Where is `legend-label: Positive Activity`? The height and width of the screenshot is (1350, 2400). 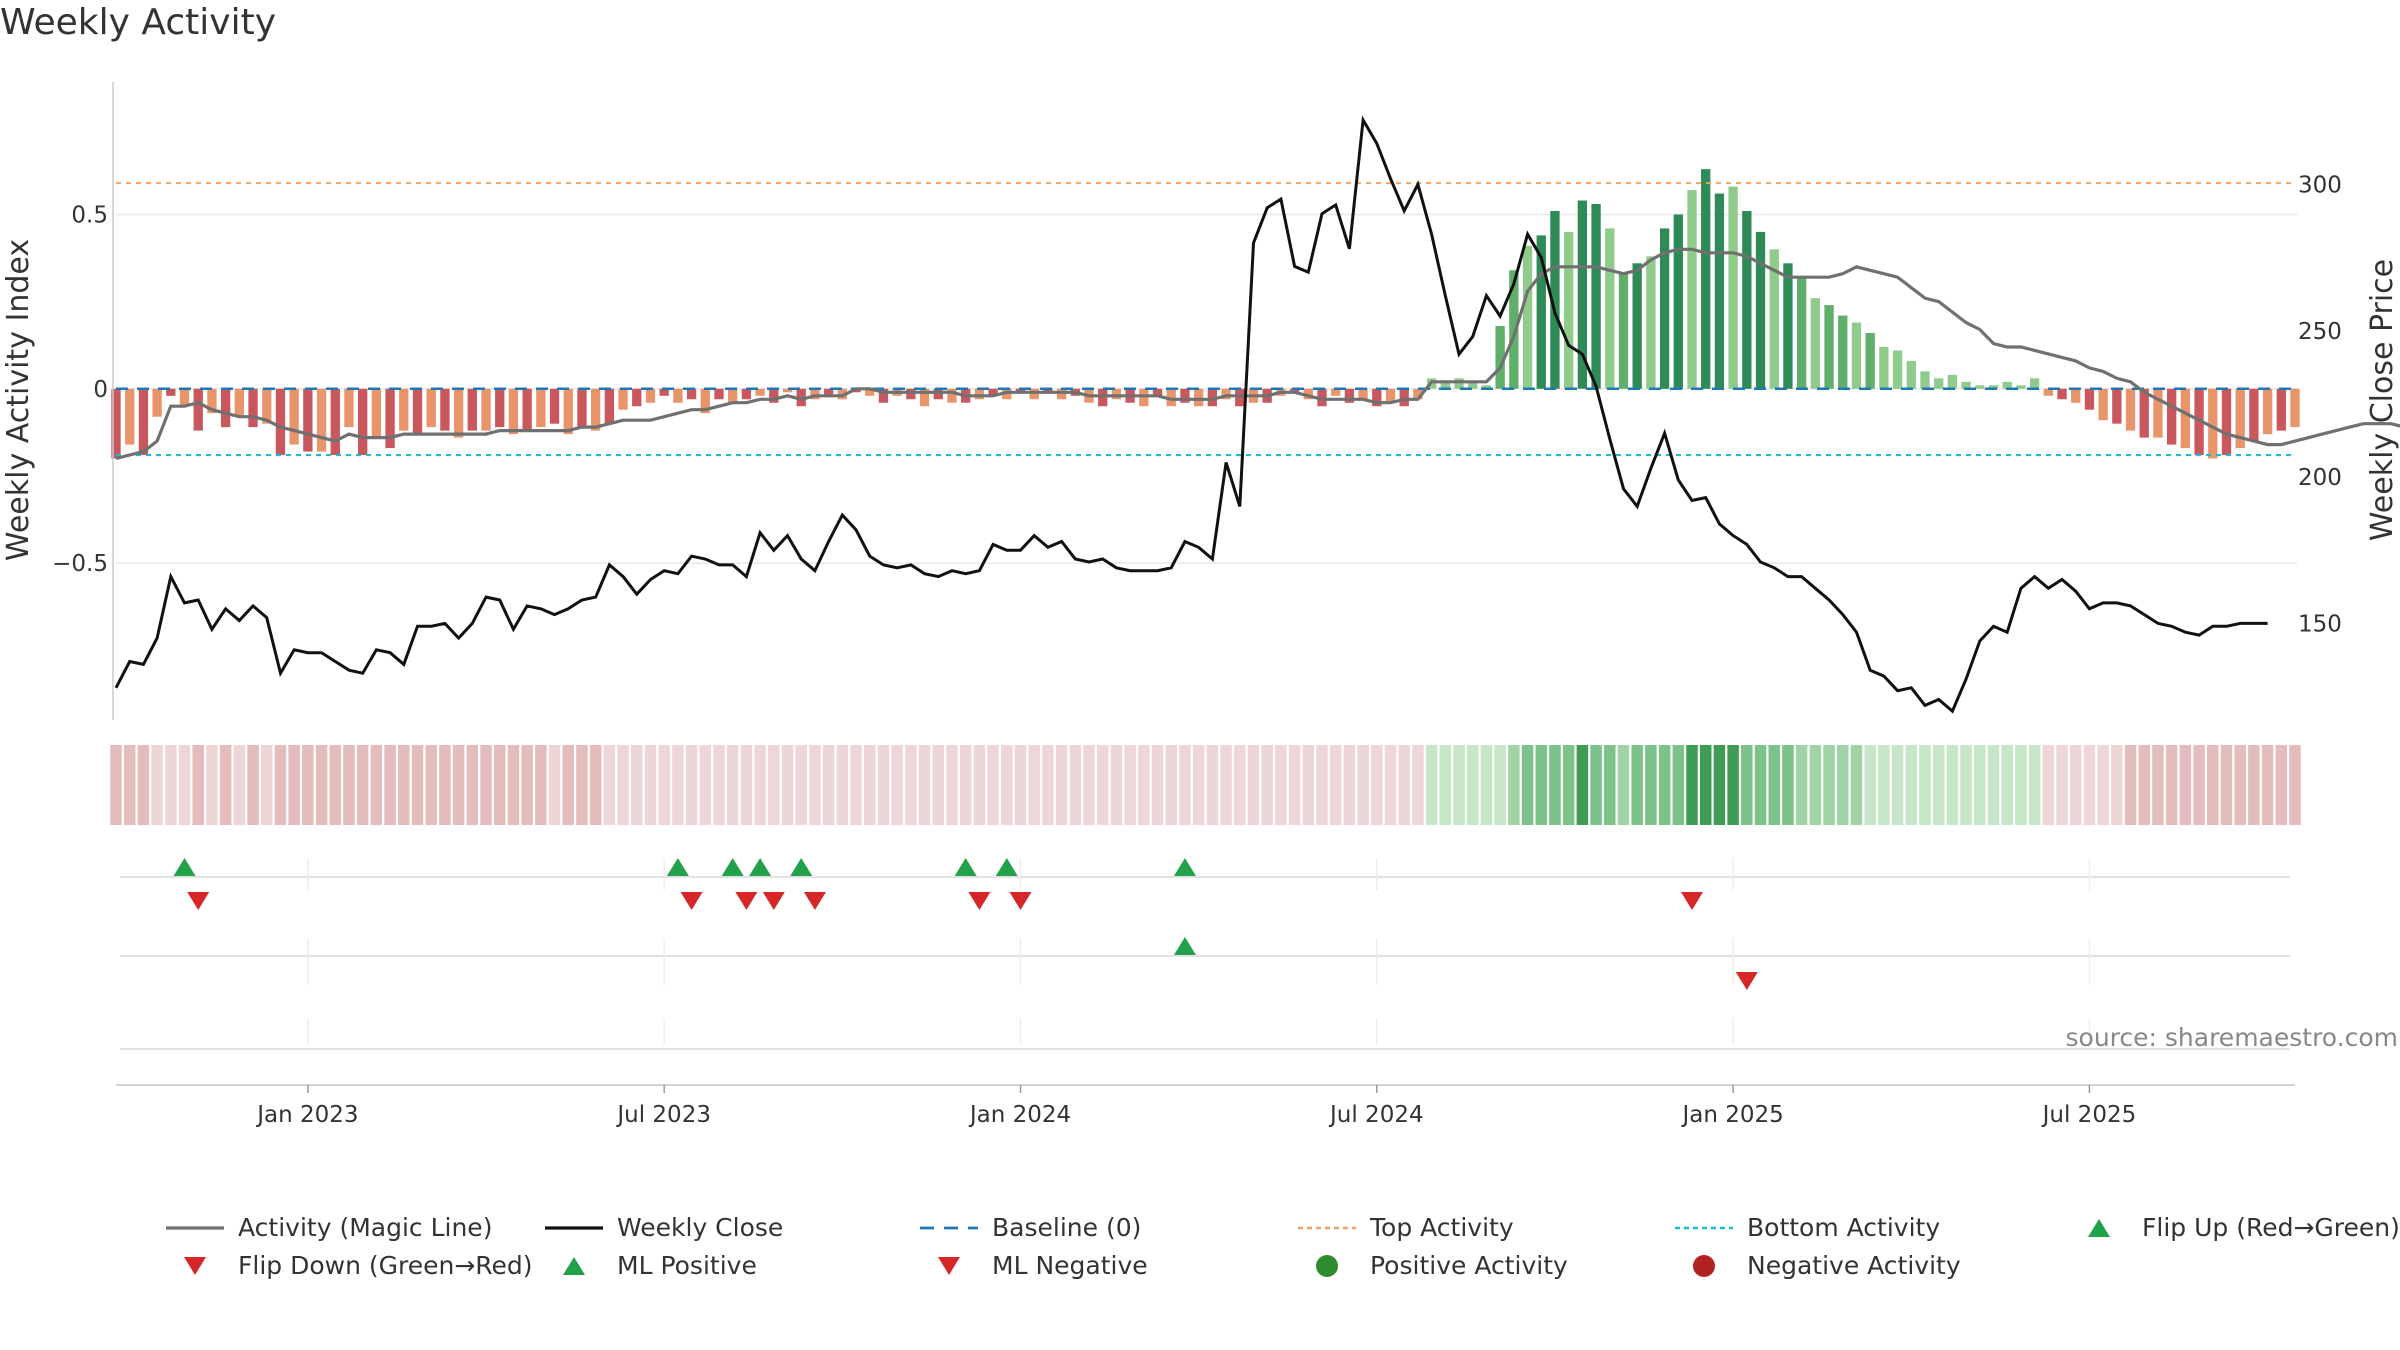 legend-label: Positive Activity is located at coordinates (1469, 1265).